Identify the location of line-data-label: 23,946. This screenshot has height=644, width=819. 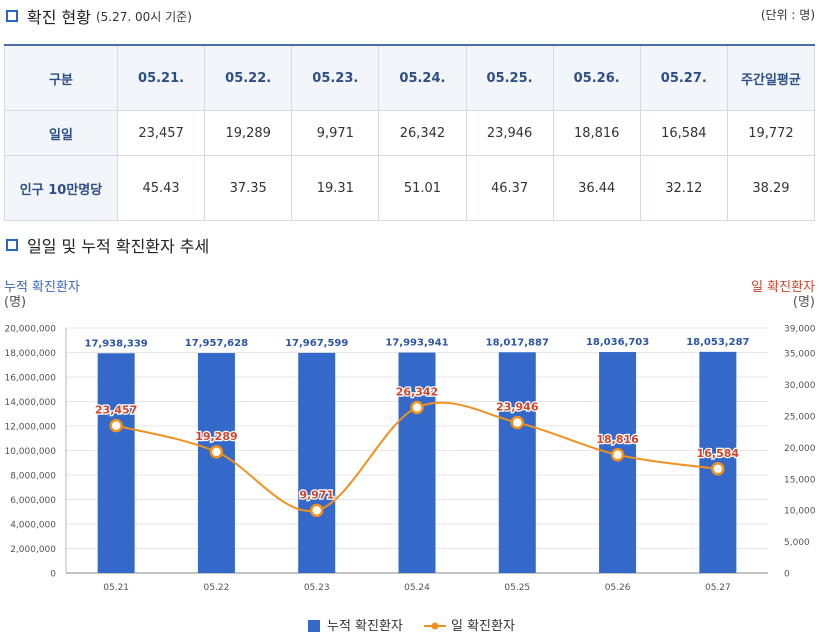
(517, 407).